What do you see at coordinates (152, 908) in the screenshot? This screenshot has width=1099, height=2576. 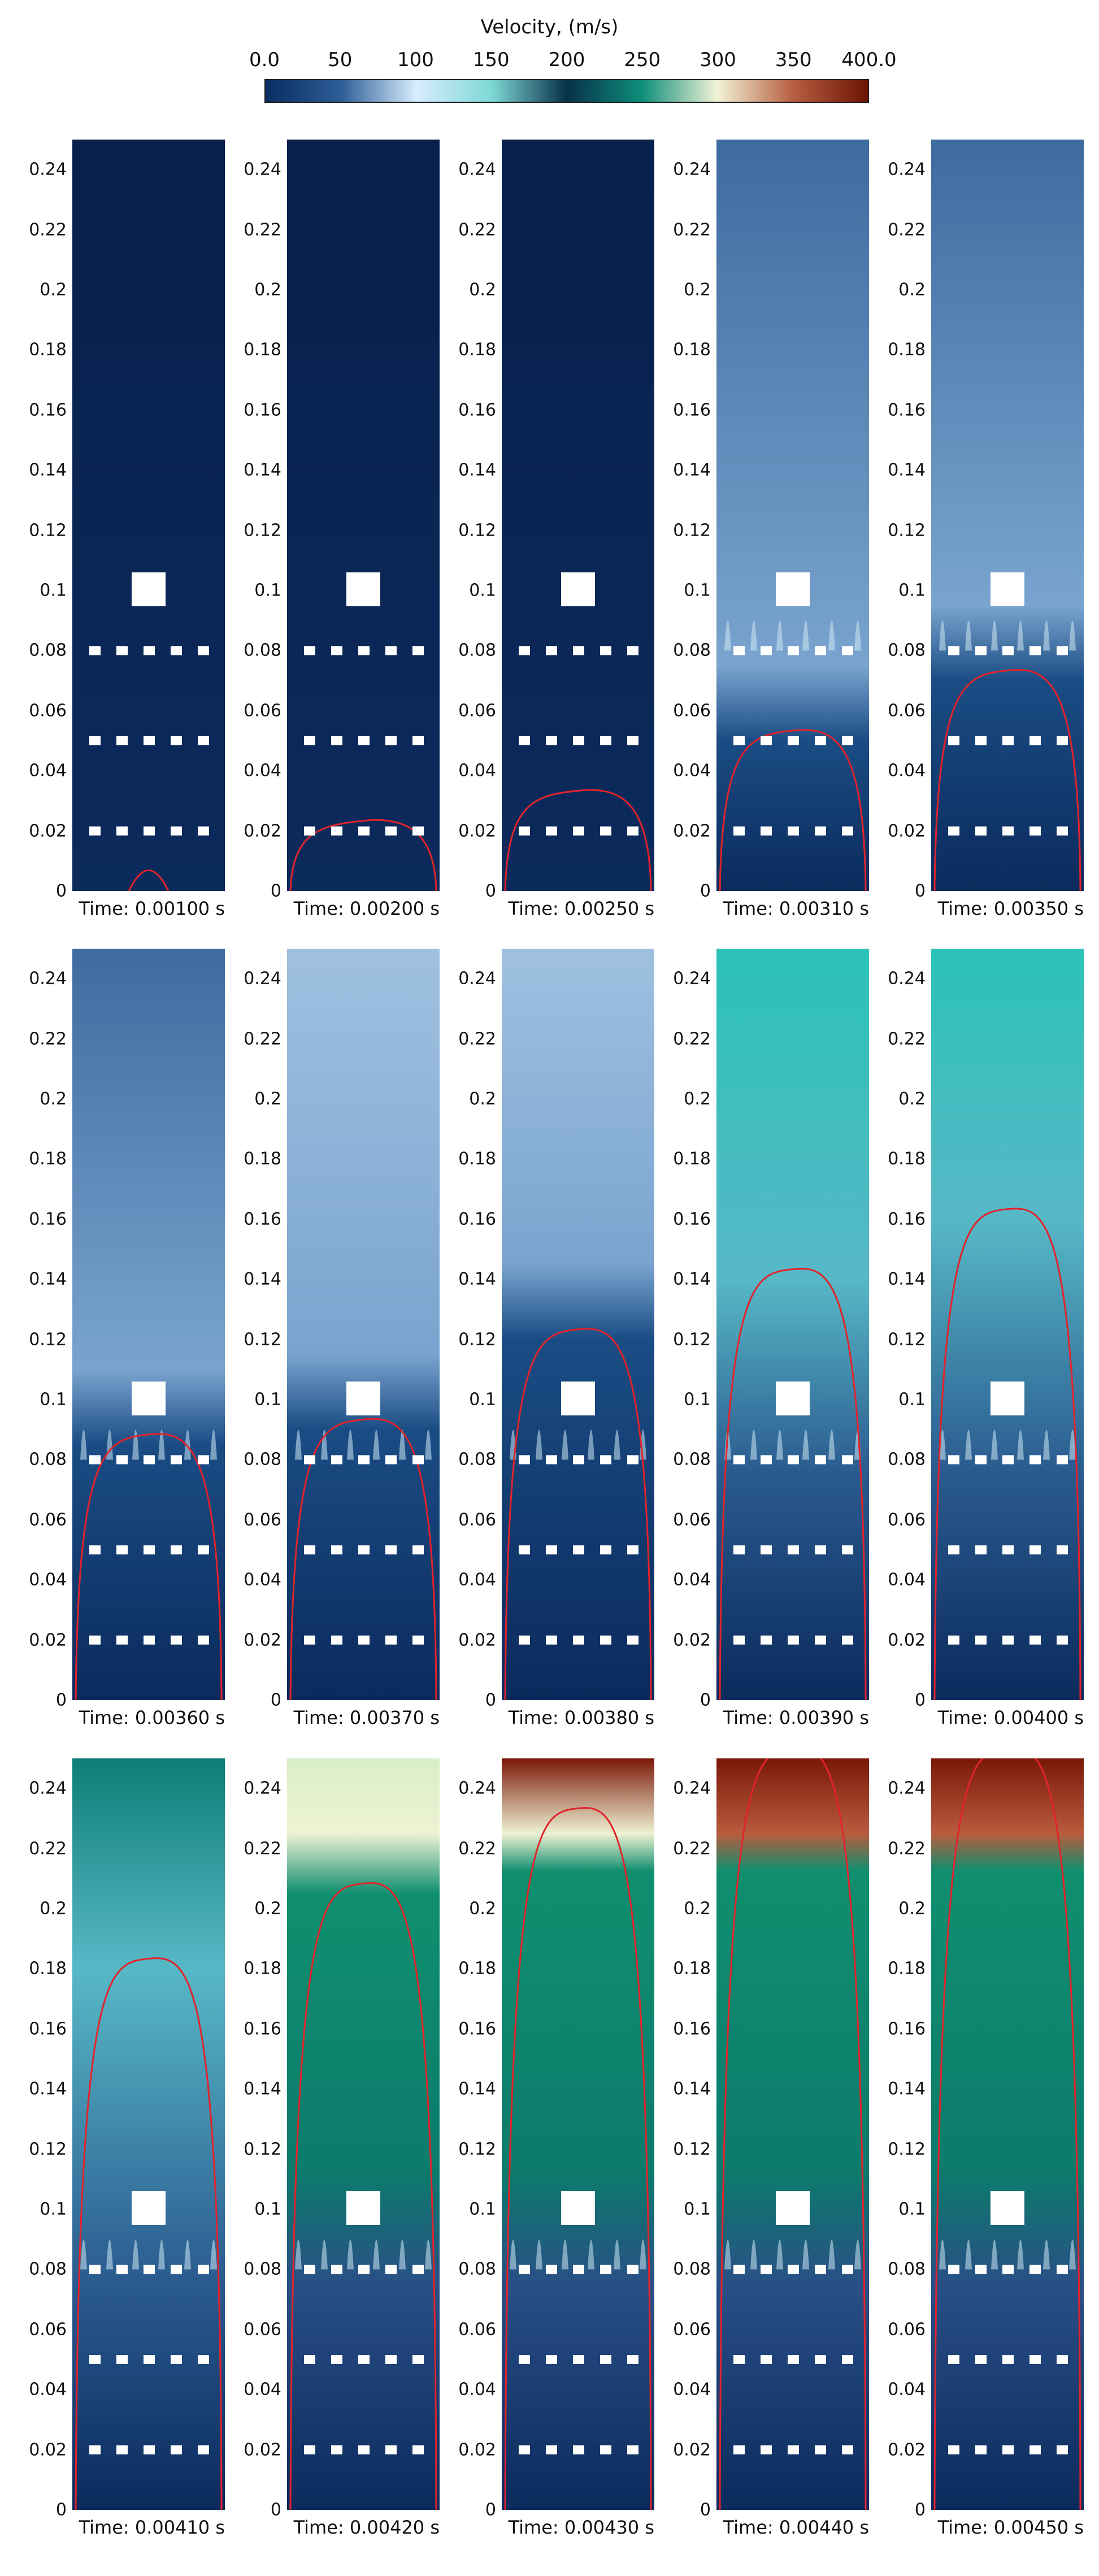 I see `time-label: Time: 0.00100 s` at bounding box center [152, 908].